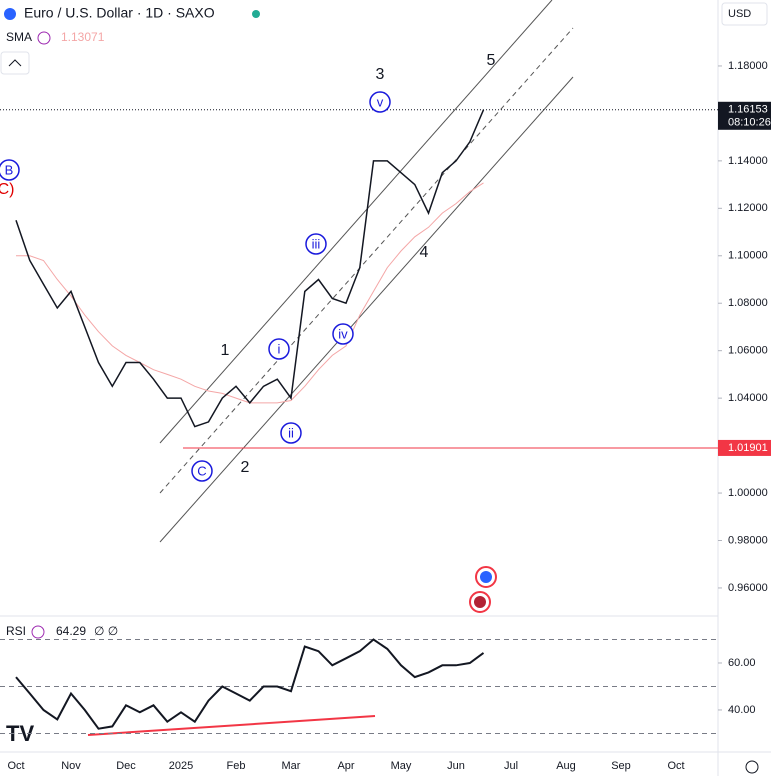  Describe the element at coordinates (748, 303) in the screenshot. I see `y-tick-label: 1.08000` at that location.